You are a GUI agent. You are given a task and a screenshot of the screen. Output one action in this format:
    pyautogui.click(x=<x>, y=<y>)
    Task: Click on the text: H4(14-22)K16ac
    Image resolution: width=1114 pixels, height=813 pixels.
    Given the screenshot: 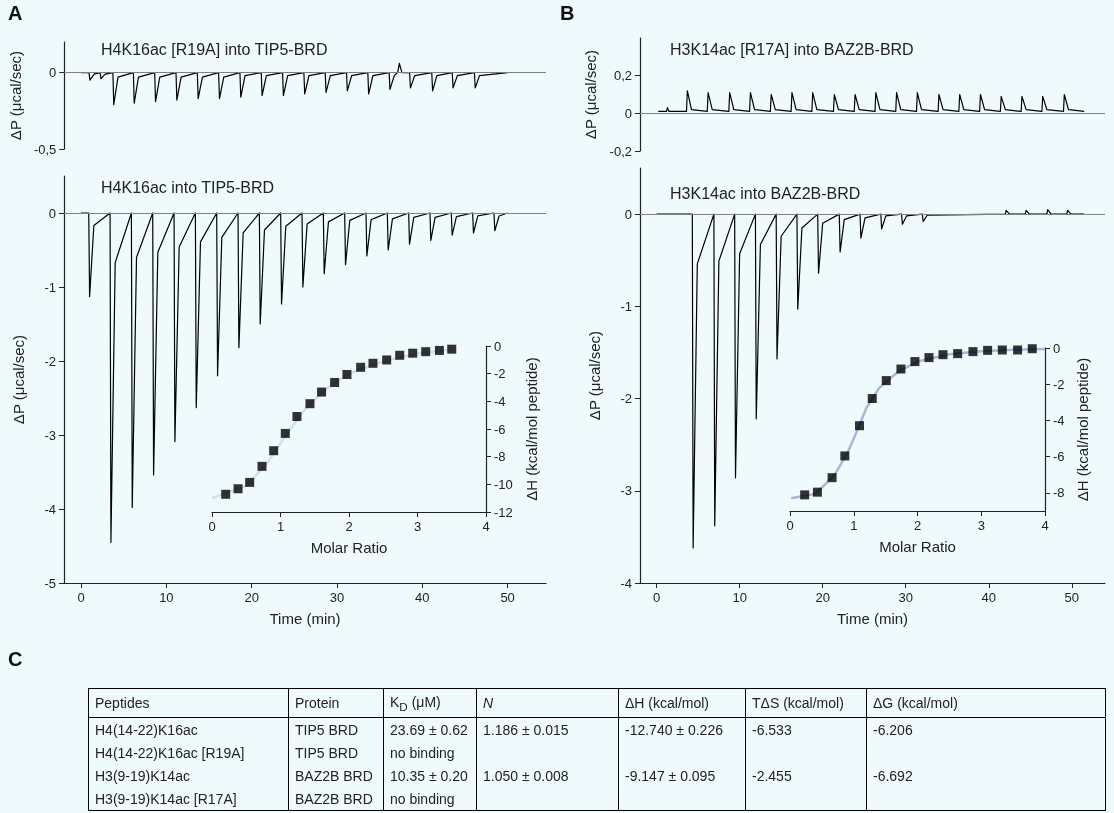 What is the action you would take?
    pyautogui.click(x=146, y=729)
    